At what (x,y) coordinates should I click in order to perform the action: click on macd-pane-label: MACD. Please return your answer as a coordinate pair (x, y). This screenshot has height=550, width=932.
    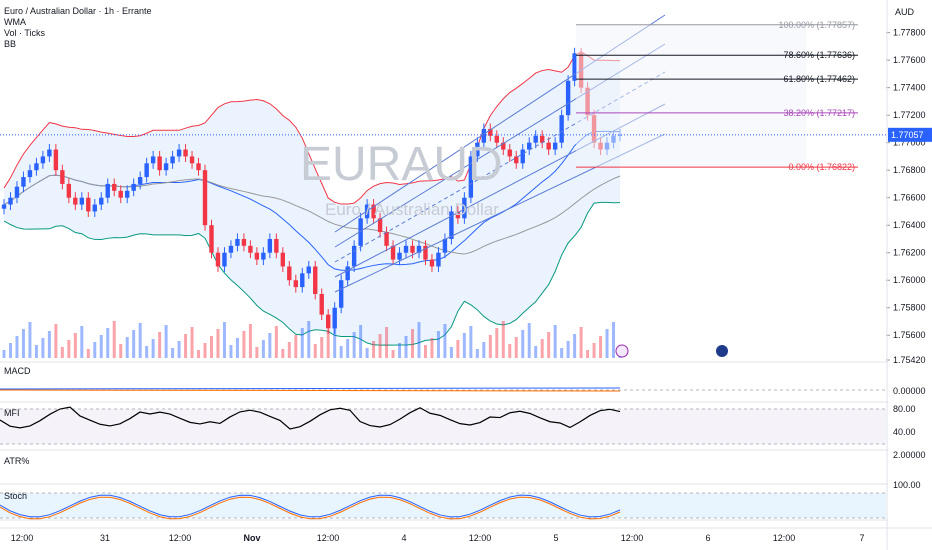
    Looking at the image, I should click on (17, 371).